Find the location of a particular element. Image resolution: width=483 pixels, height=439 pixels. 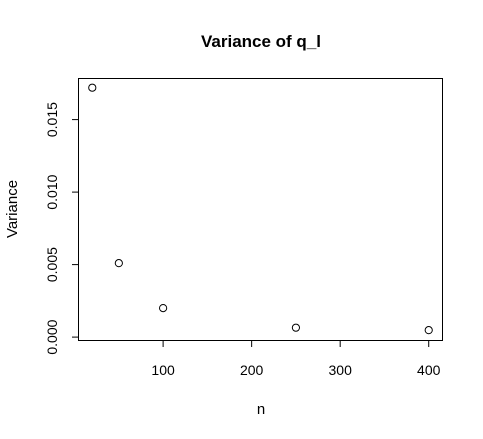

y-tick-label: 0.005 is located at coordinates (52, 264).